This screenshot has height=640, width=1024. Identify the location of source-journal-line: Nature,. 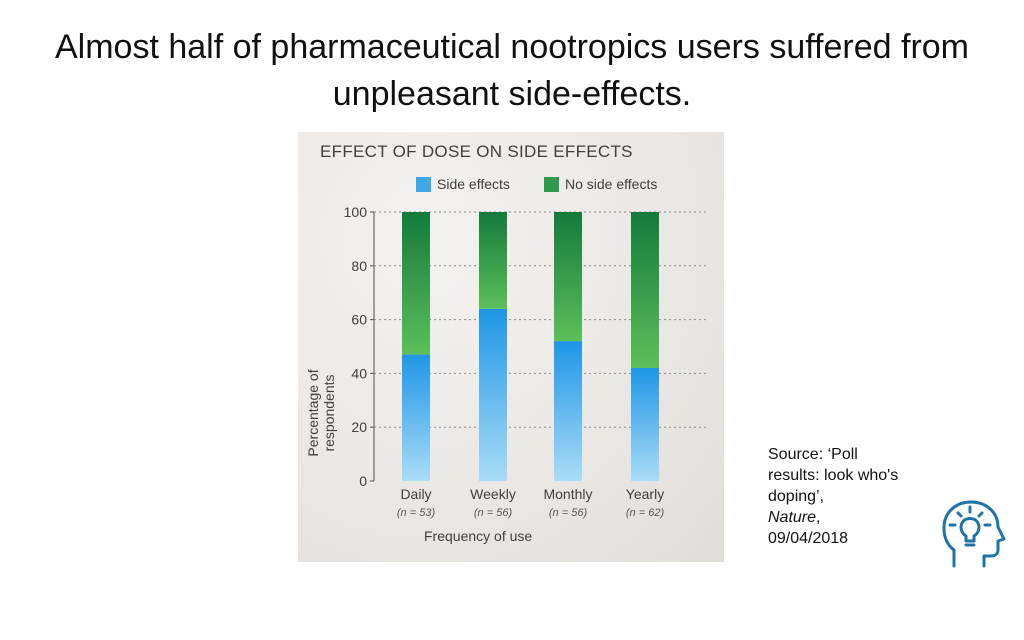
(838, 517).